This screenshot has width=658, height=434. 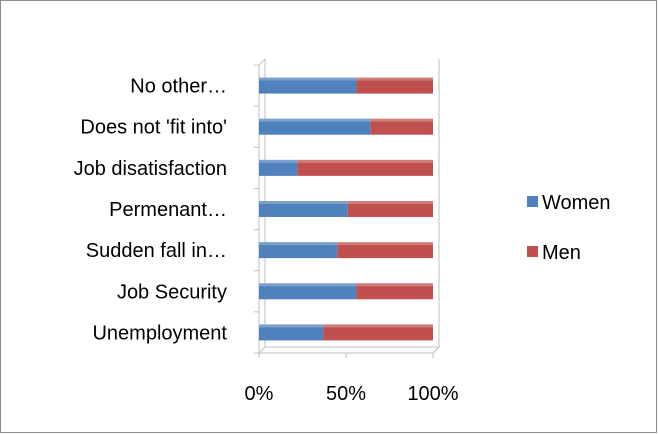 I want to click on category-label: Unemployment, so click(x=159, y=333).